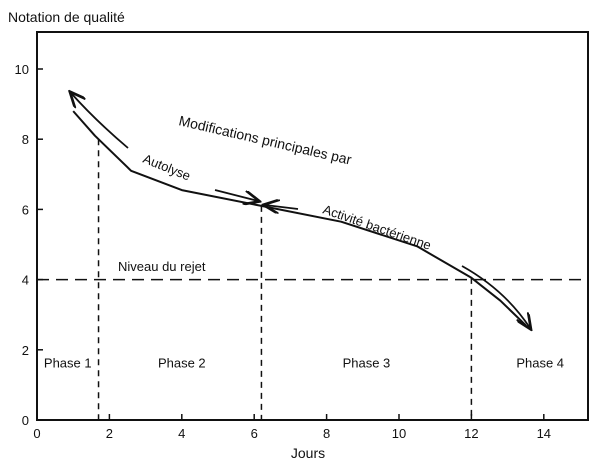  I want to click on y-tick-label: 6, so click(25, 209).